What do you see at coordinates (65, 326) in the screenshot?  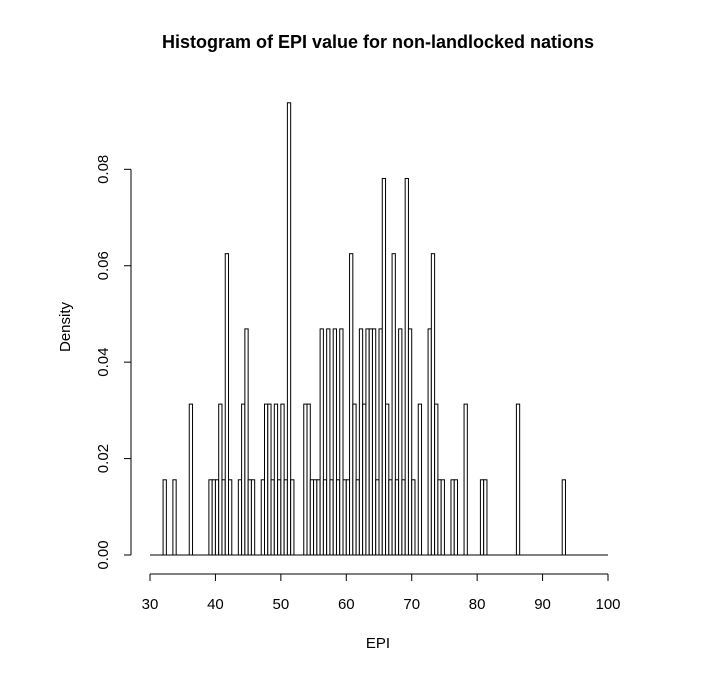 I see `y-axis-title: Density` at bounding box center [65, 326].